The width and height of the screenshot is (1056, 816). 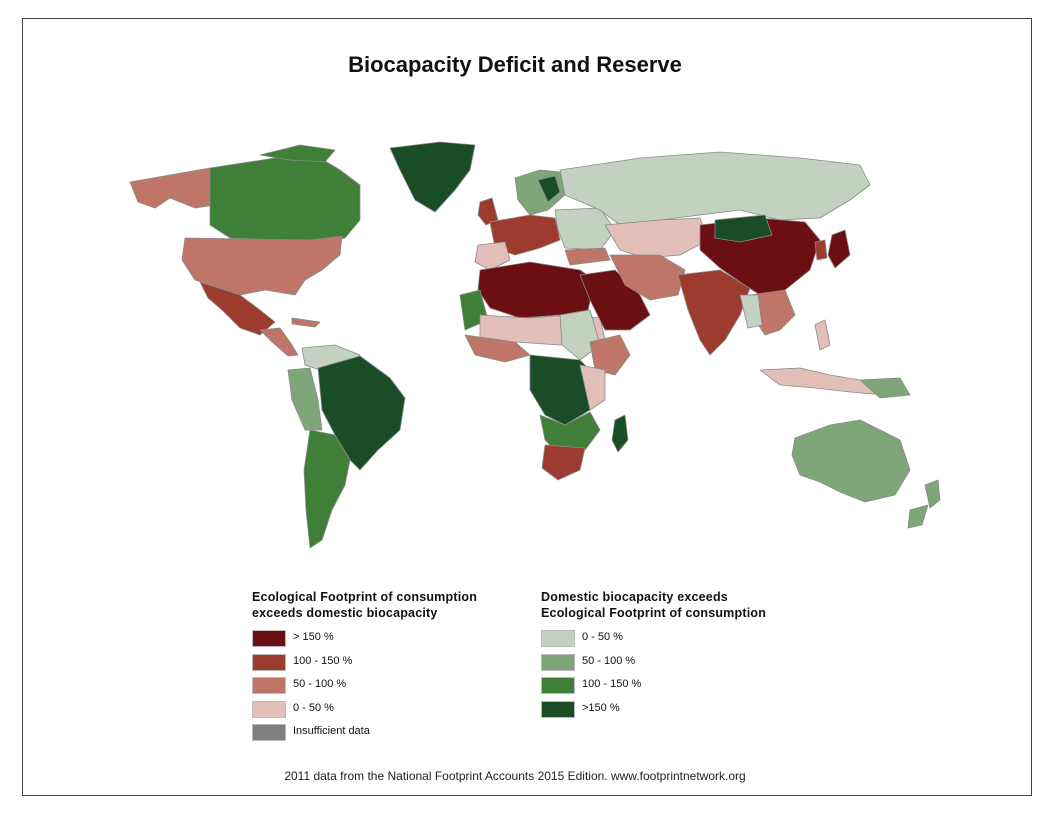 I want to click on region-canada, so click(x=285, y=198).